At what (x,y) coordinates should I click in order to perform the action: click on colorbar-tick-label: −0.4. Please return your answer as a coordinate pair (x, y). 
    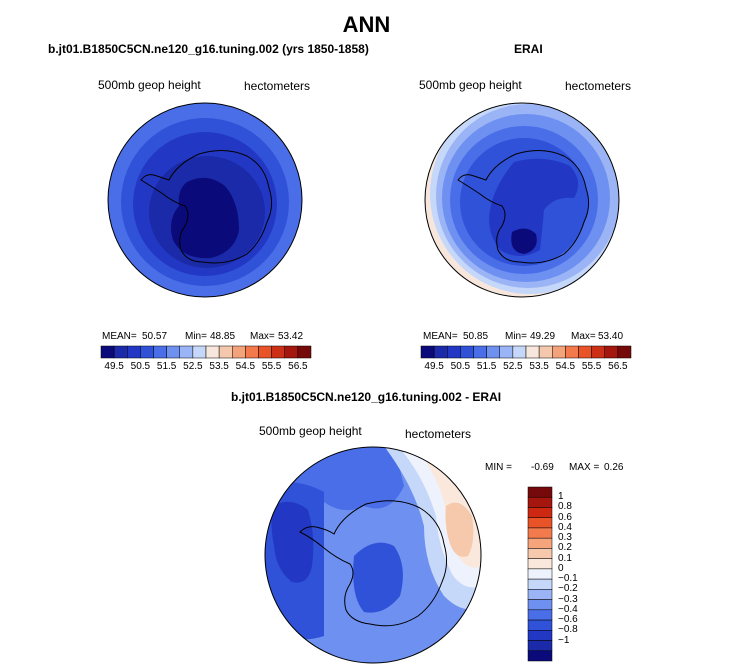
    Looking at the image, I should click on (568, 609).